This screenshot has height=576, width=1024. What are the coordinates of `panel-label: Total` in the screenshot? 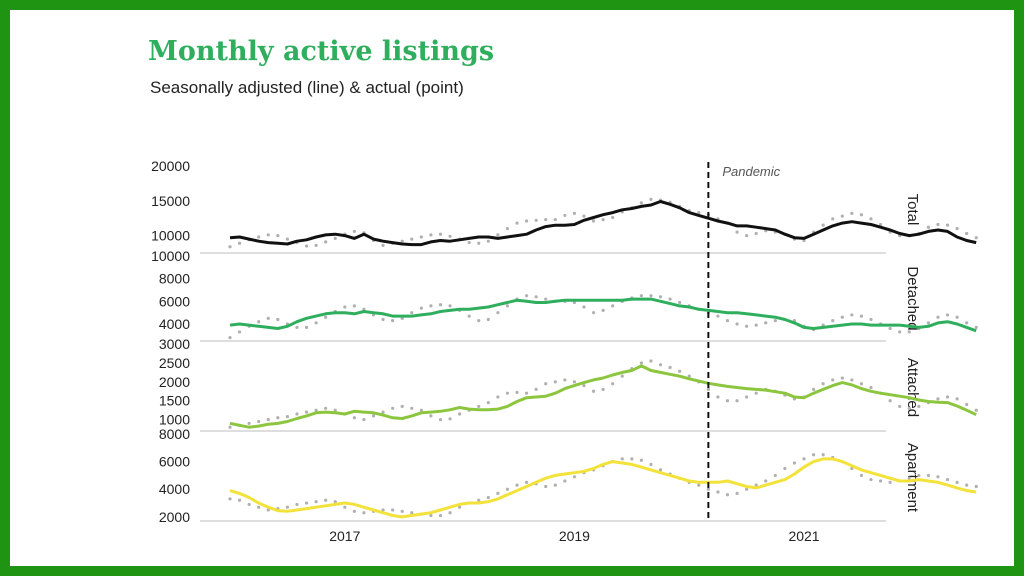 It's located at (912, 210).